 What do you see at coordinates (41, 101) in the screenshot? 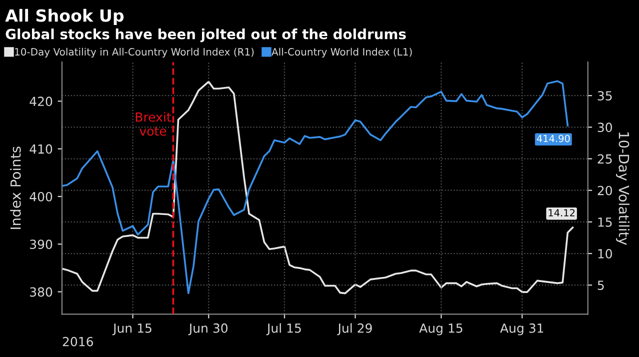
I see `y-tick-label: 420` at bounding box center [41, 101].